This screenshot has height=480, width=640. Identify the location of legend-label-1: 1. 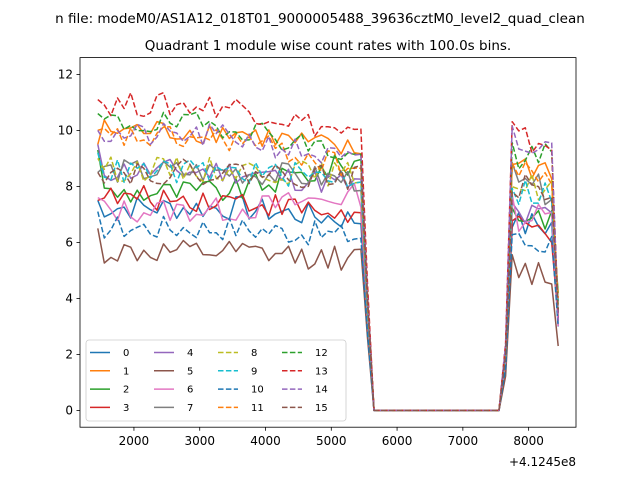
(126, 371).